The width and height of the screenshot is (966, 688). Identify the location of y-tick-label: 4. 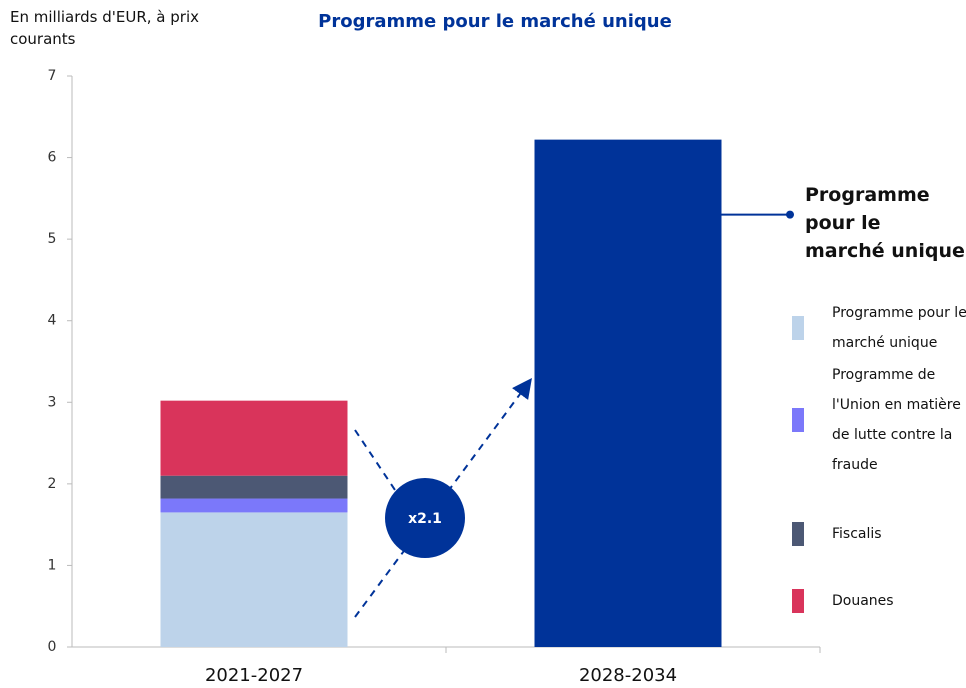
(52, 321).